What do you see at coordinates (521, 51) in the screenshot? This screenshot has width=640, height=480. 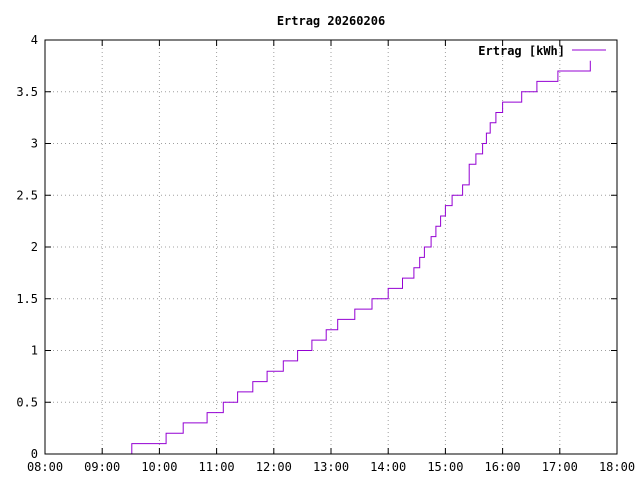 I see `legend-label: Ertrag [kWh]` at bounding box center [521, 51].